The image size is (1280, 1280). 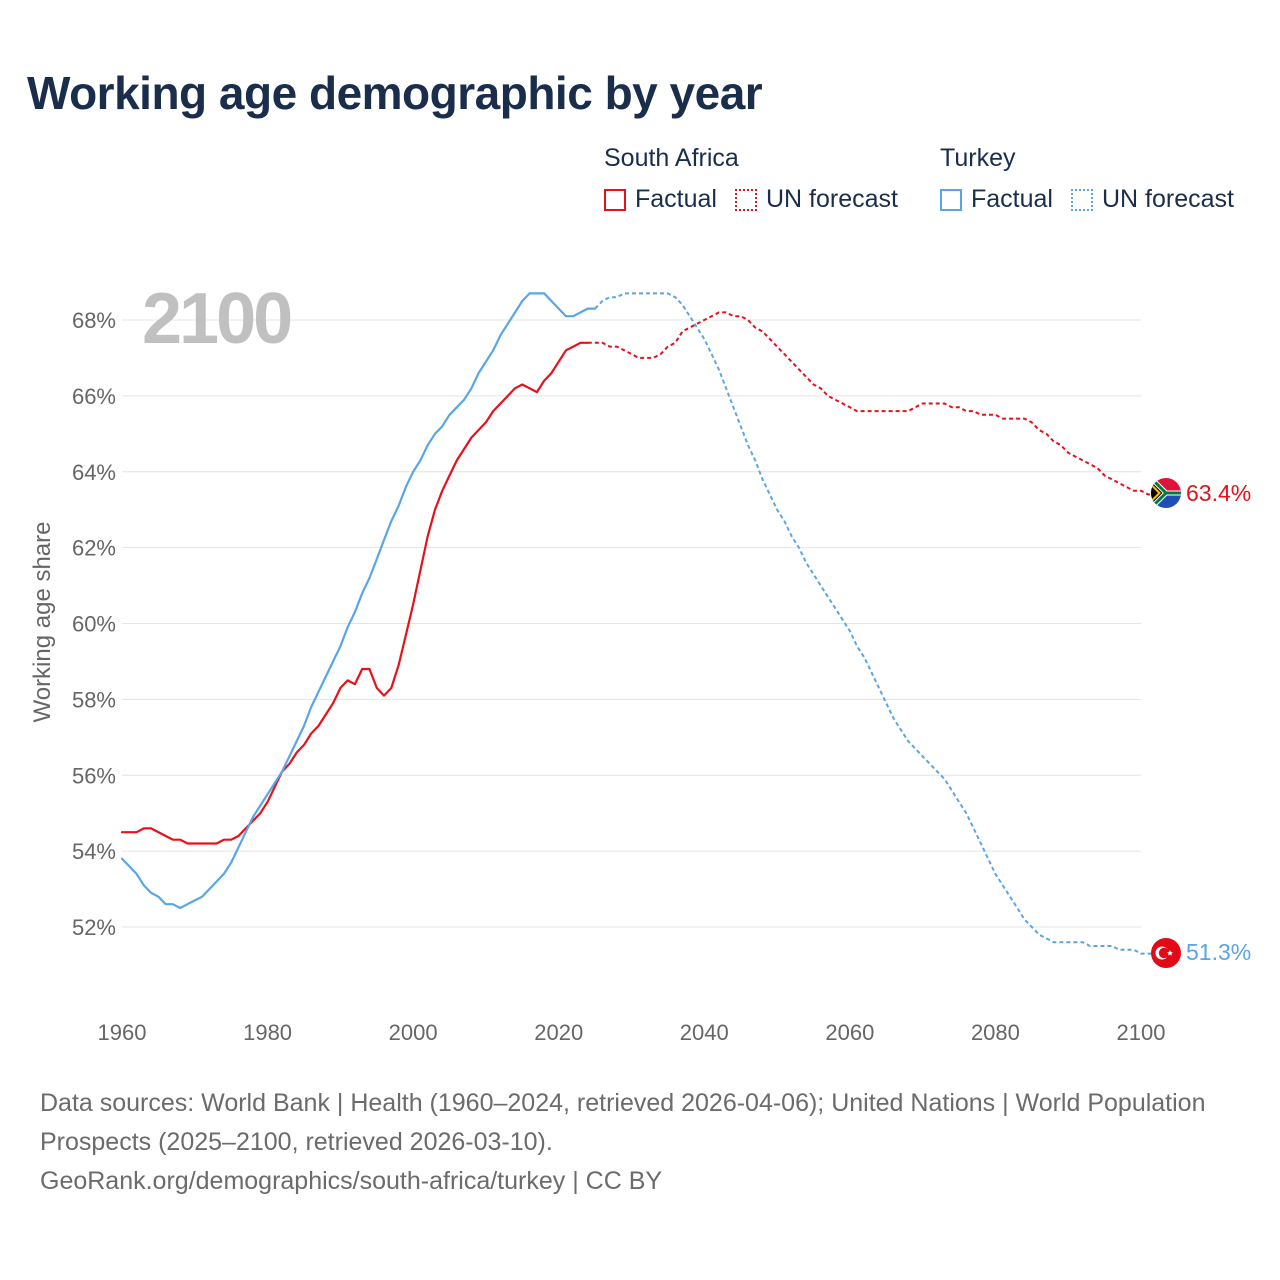 What do you see at coordinates (94, 699) in the screenshot?
I see `y-tick-label: 58%` at bounding box center [94, 699].